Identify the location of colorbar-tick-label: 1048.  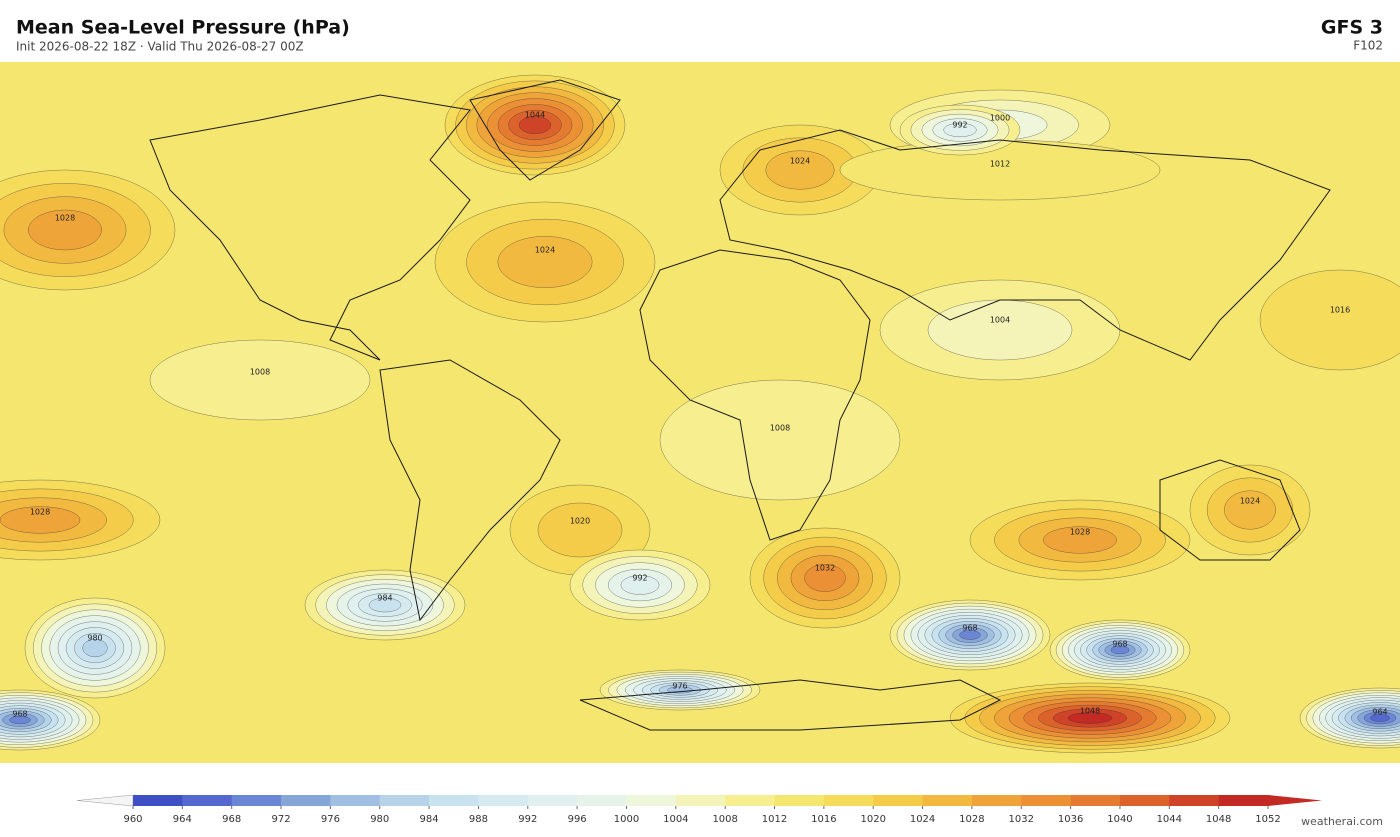
(1218, 819).